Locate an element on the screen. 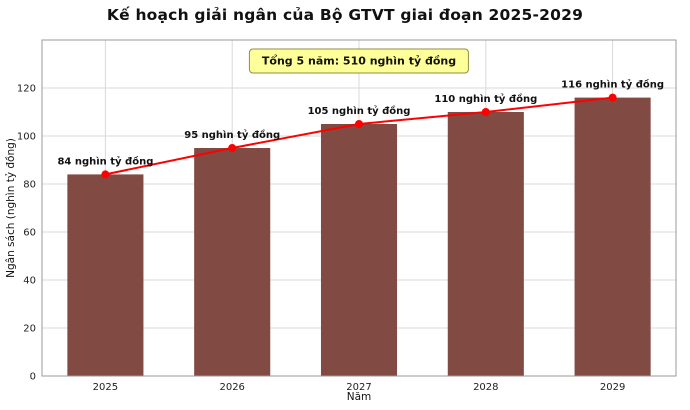  marker-2025 is located at coordinates (105, 174).